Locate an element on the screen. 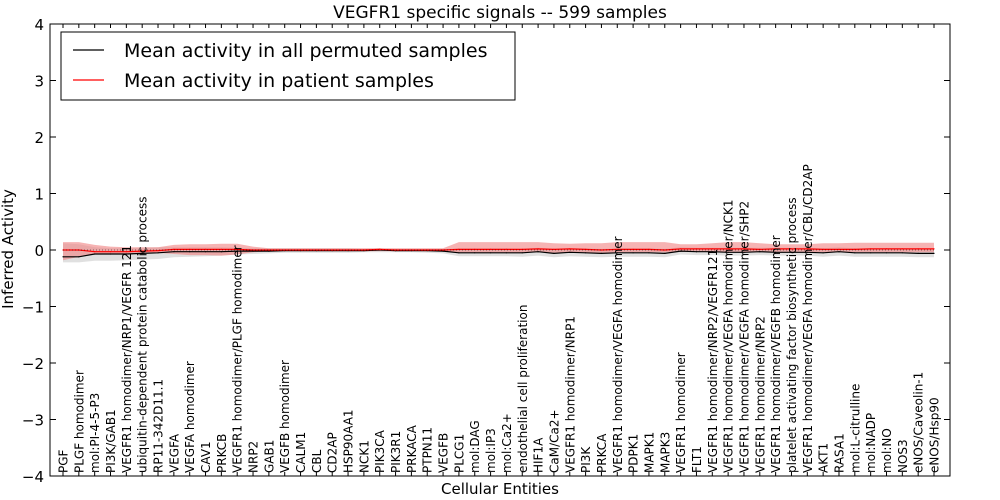 The height and width of the screenshot is (500, 1000). x-tick-label: mol:PI-4-5-P3 is located at coordinates (95, 433).